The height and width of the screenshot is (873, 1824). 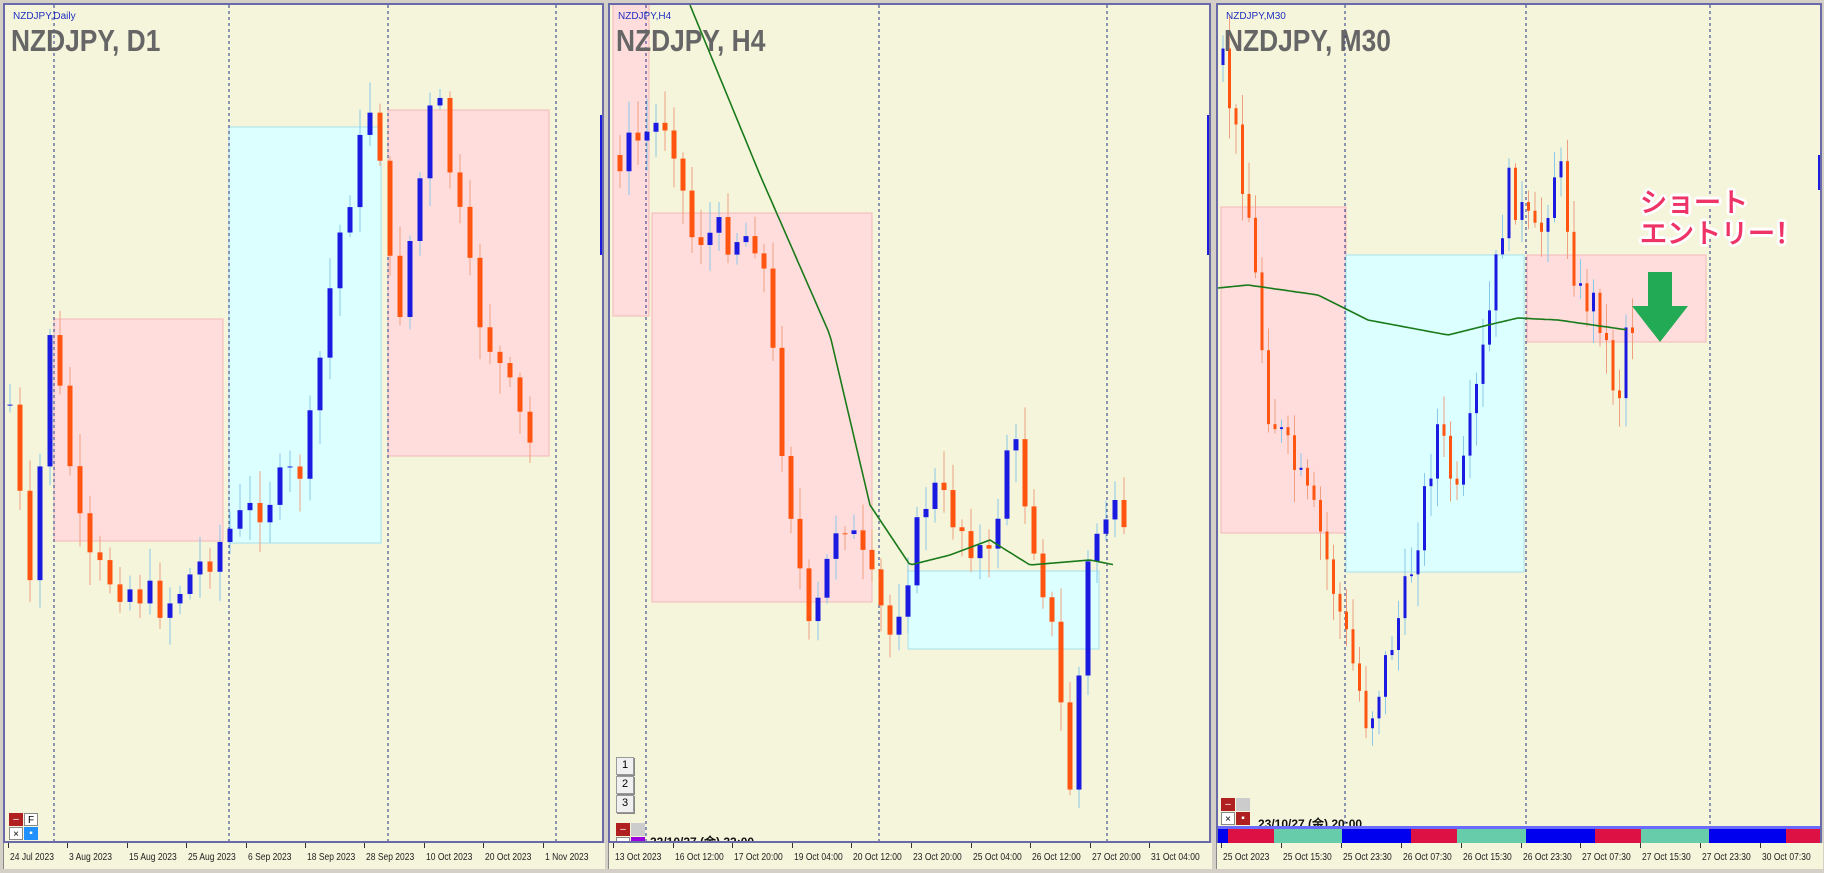 I want to click on chart-title: NZDJPY, M30, so click(x=1307, y=40).